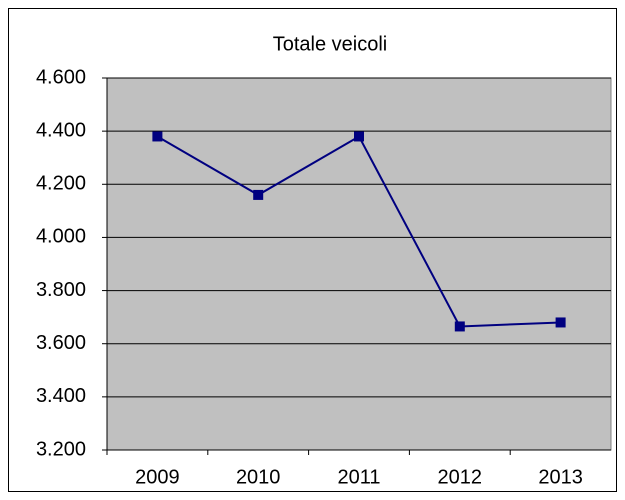 Image resolution: width=625 pixels, height=500 pixels. What do you see at coordinates (61, 130) in the screenshot?
I see `y-tick-label: 4.400` at bounding box center [61, 130].